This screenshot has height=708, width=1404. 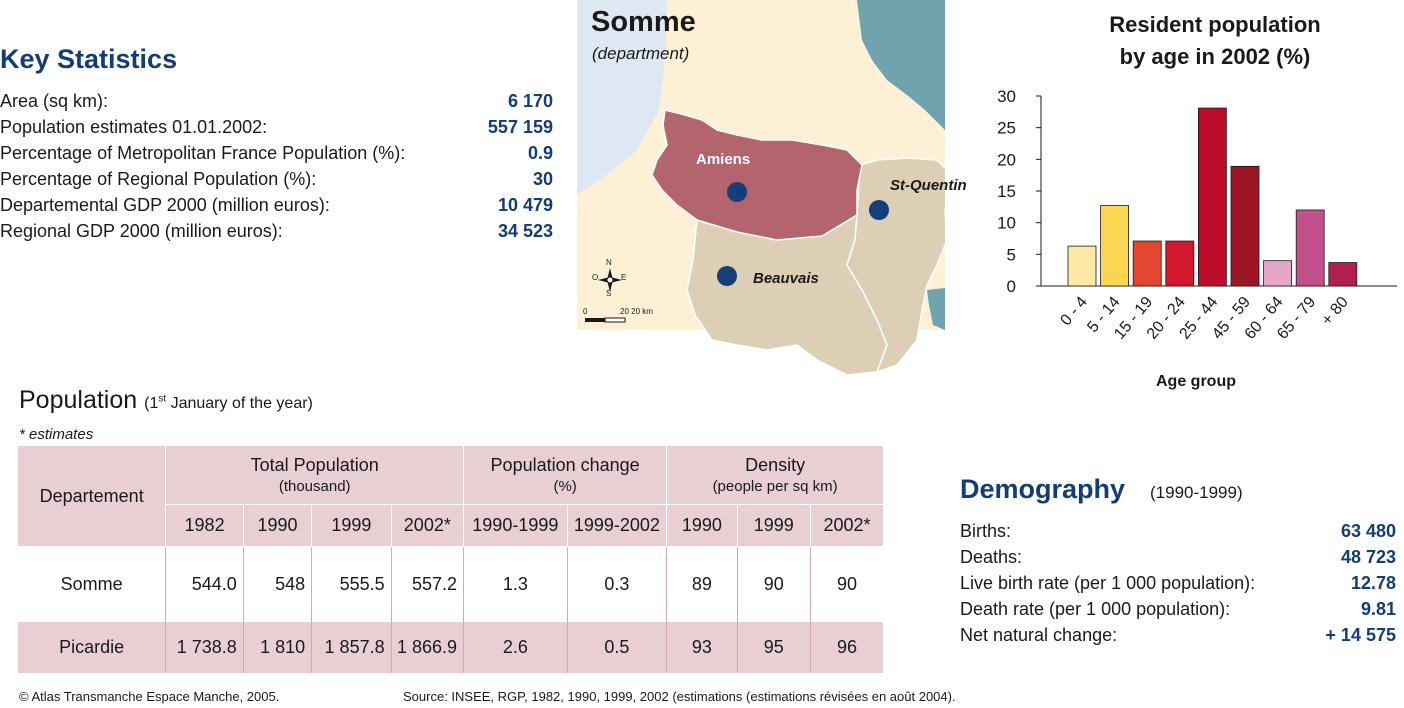 What do you see at coordinates (1178, 560) in the screenshot?
I see `demo-row-deaths: Deaths: 48 723` at bounding box center [1178, 560].